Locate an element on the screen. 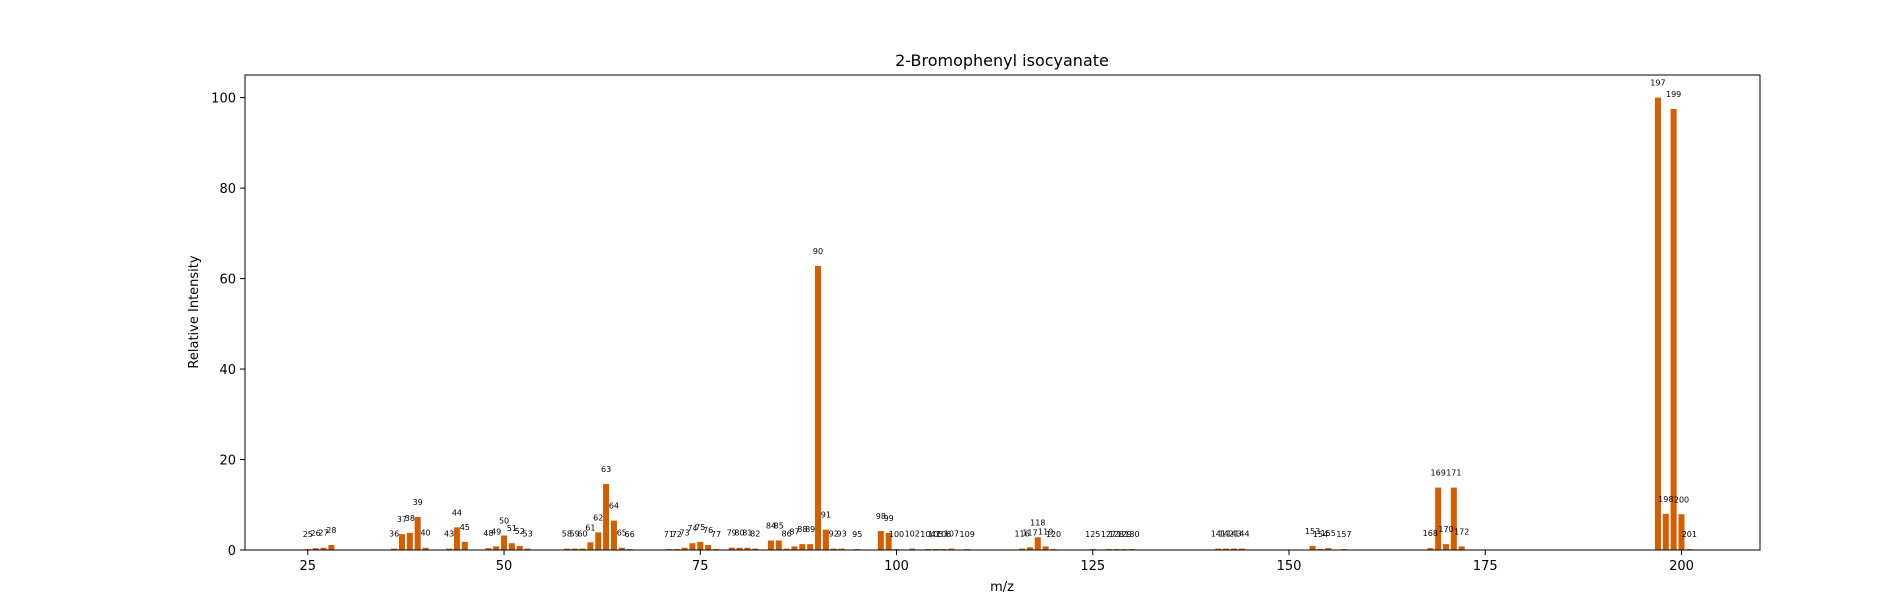 This screenshot has height=600, width=1900. peak-label-119: 119 is located at coordinates (1045, 531).